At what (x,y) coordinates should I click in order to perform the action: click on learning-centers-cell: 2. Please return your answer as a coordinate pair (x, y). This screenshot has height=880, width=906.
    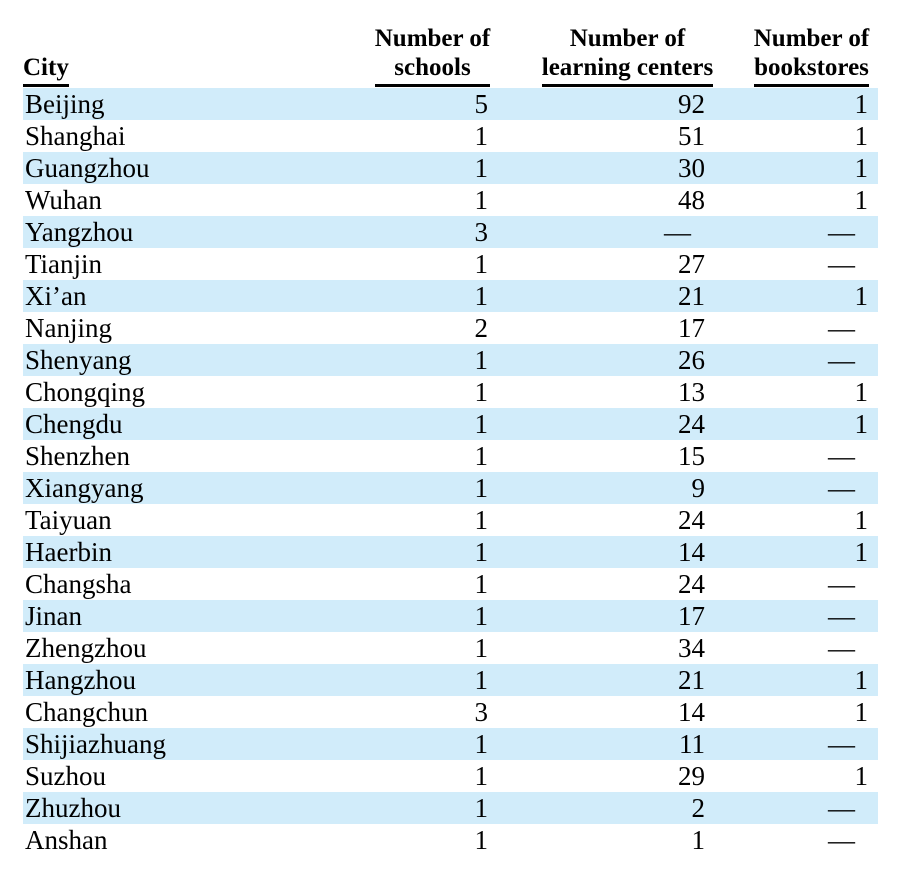
    Looking at the image, I should click on (698, 808).